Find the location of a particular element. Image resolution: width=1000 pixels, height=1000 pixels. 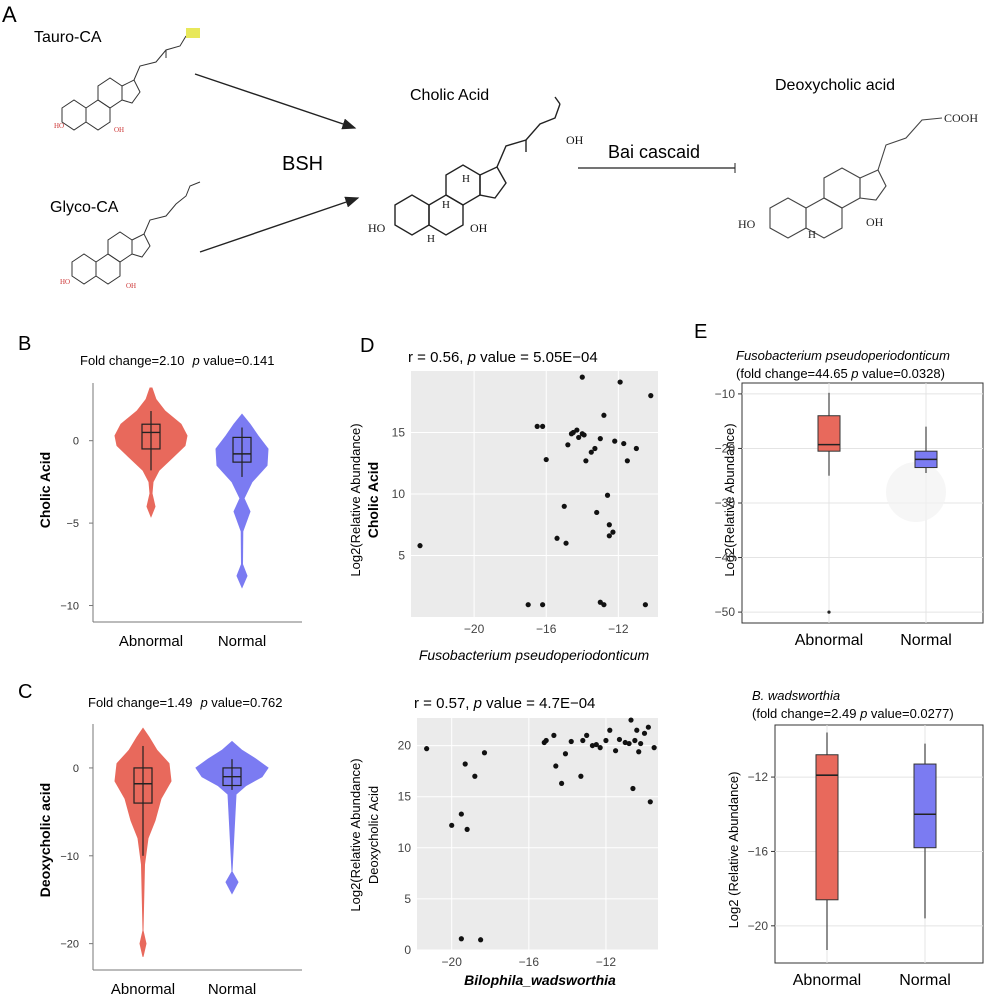

panel-d-top-ylabel-1: Log2(Relative Abundance) is located at coordinates (355, 499).